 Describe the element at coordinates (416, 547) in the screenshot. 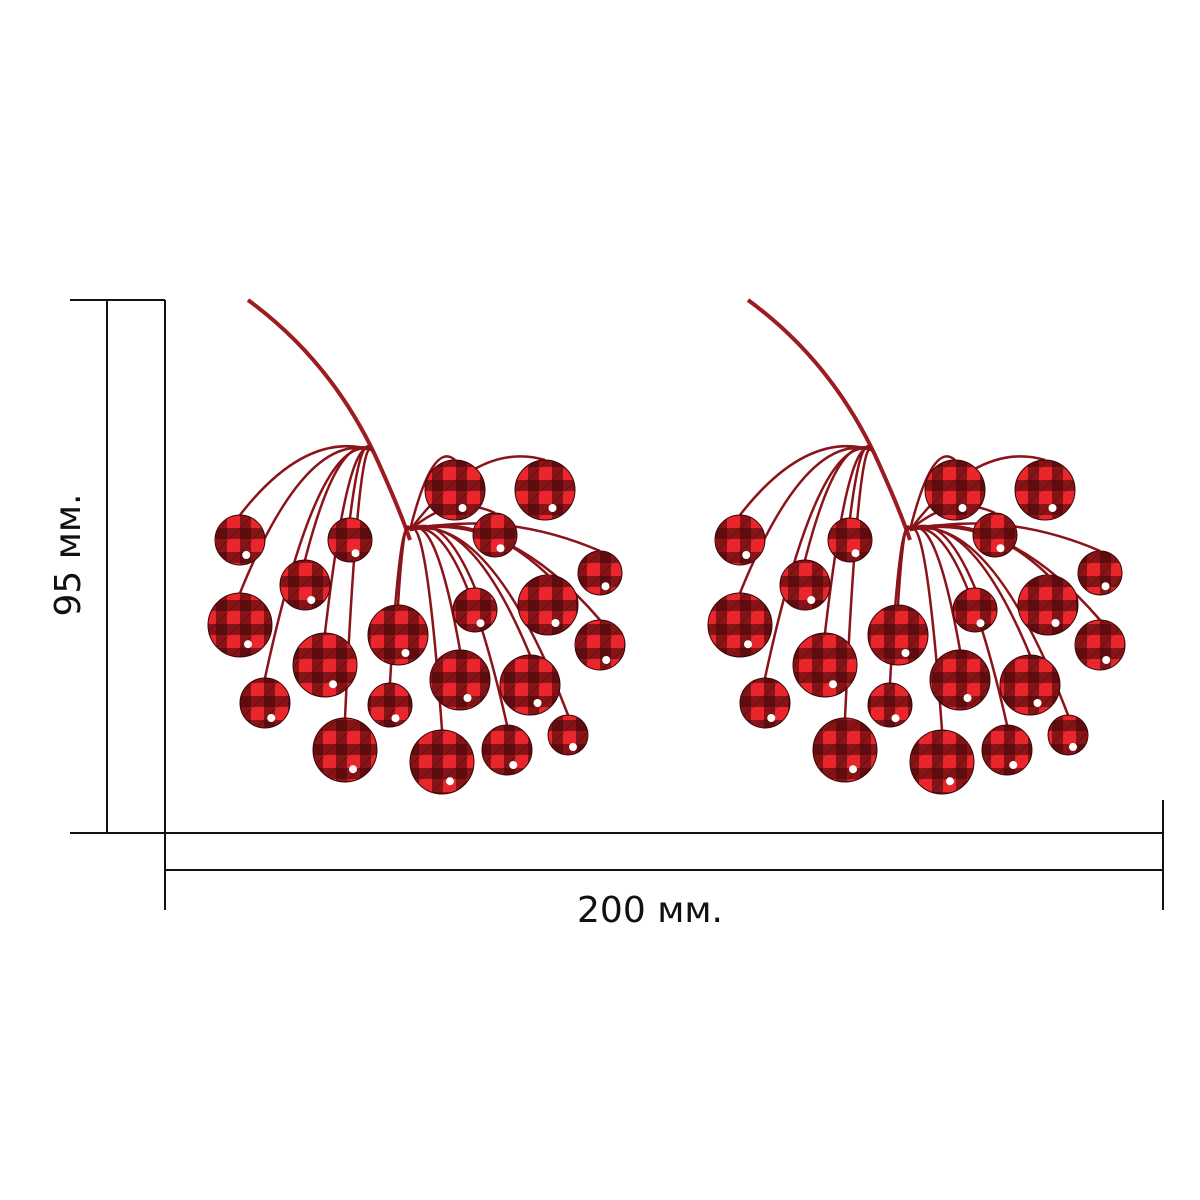

I see `berry-cluster-left` at that location.